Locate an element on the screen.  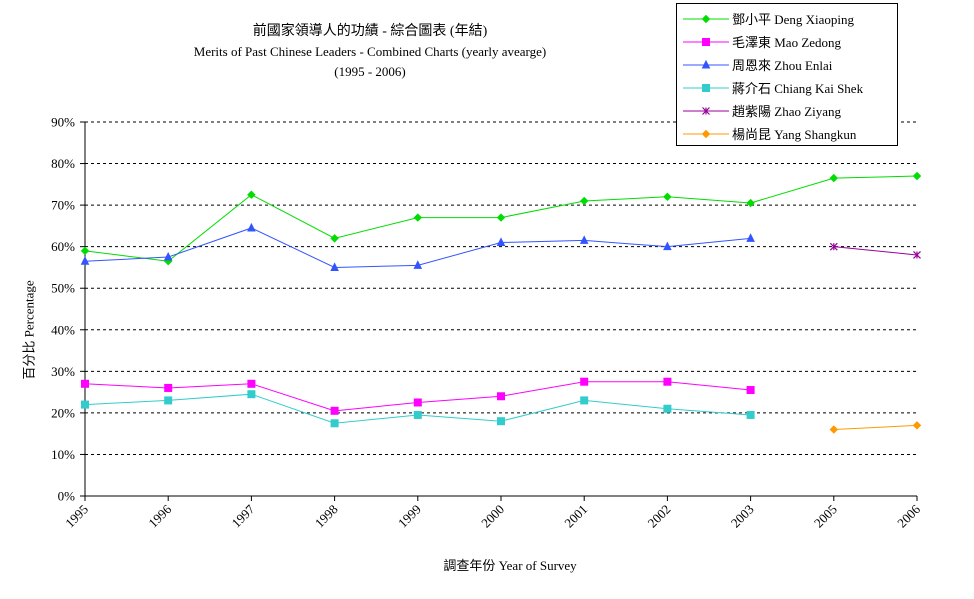
x-tick-label: 2001 is located at coordinates (575, 516).